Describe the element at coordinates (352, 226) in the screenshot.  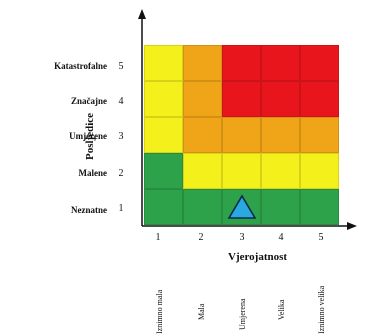
I see `x-axis-arrow-icon` at that location.